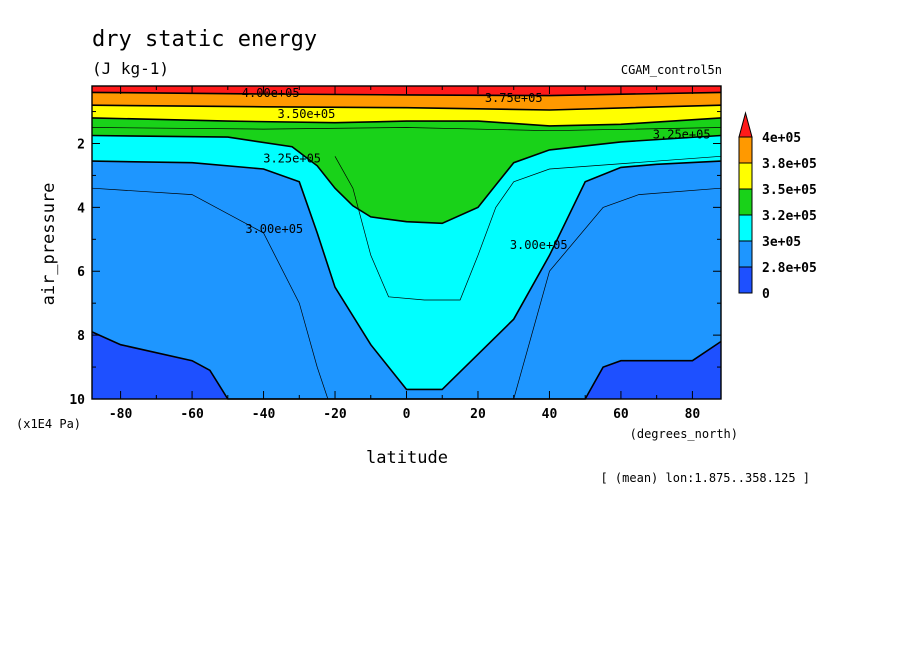 The image size is (904, 654). What do you see at coordinates (781, 138) in the screenshot?
I see `colorbar-label: 4e+05` at bounding box center [781, 138].